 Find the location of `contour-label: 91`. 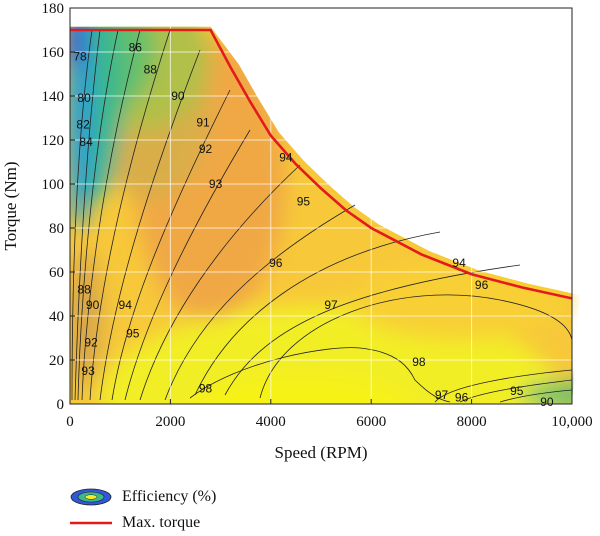

contour-label: 91 is located at coordinates (203, 122).